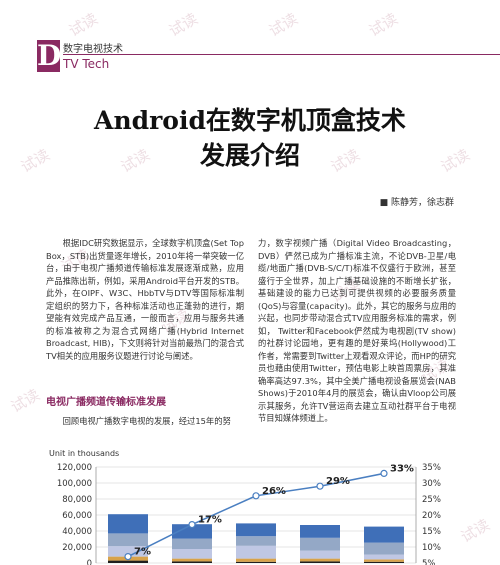  What do you see at coordinates (431, 532) in the screenshot?
I see `y2-tick-label: 15%` at bounding box center [431, 532].